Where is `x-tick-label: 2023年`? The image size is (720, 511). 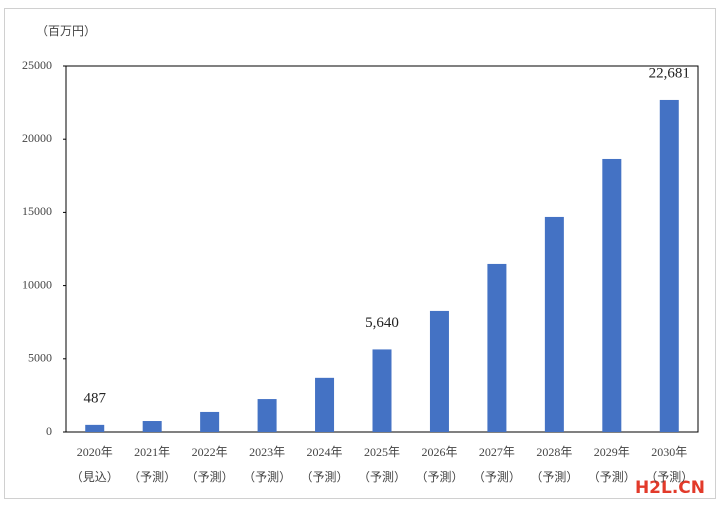
x-tick-label: 2023年 is located at coordinates (267, 452).